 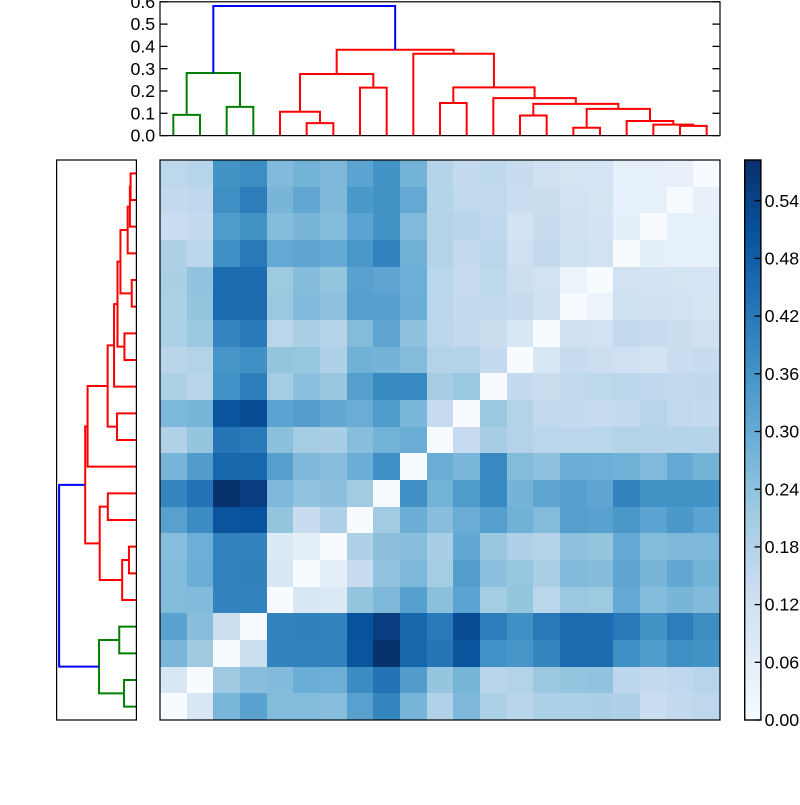 I want to click on svg-text: 0.3, so click(x=142, y=69).